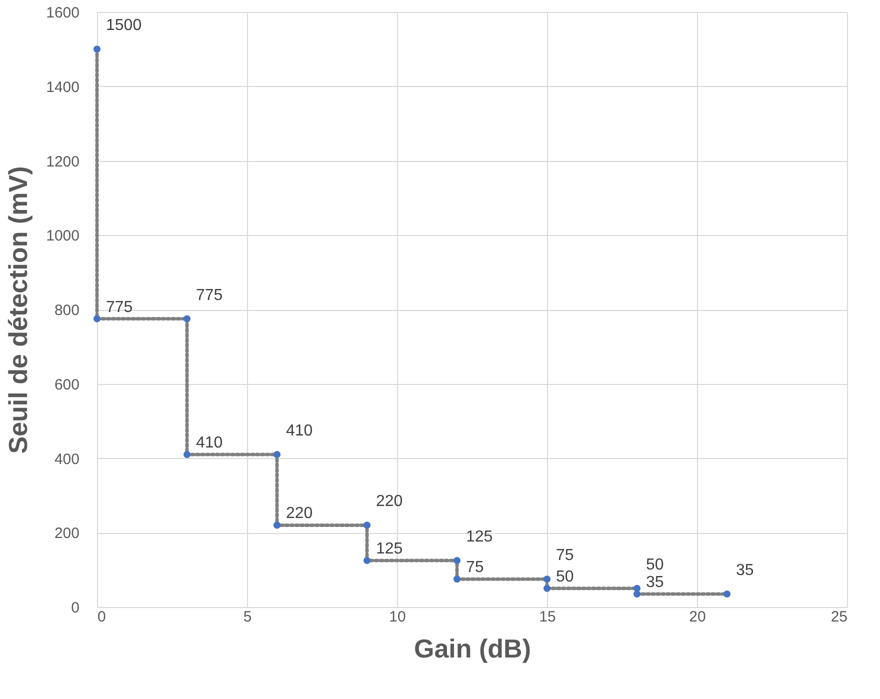  What do you see at coordinates (839, 617) in the screenshot?
I see `x-tick-label: 25` at bounding box center [839, 617].